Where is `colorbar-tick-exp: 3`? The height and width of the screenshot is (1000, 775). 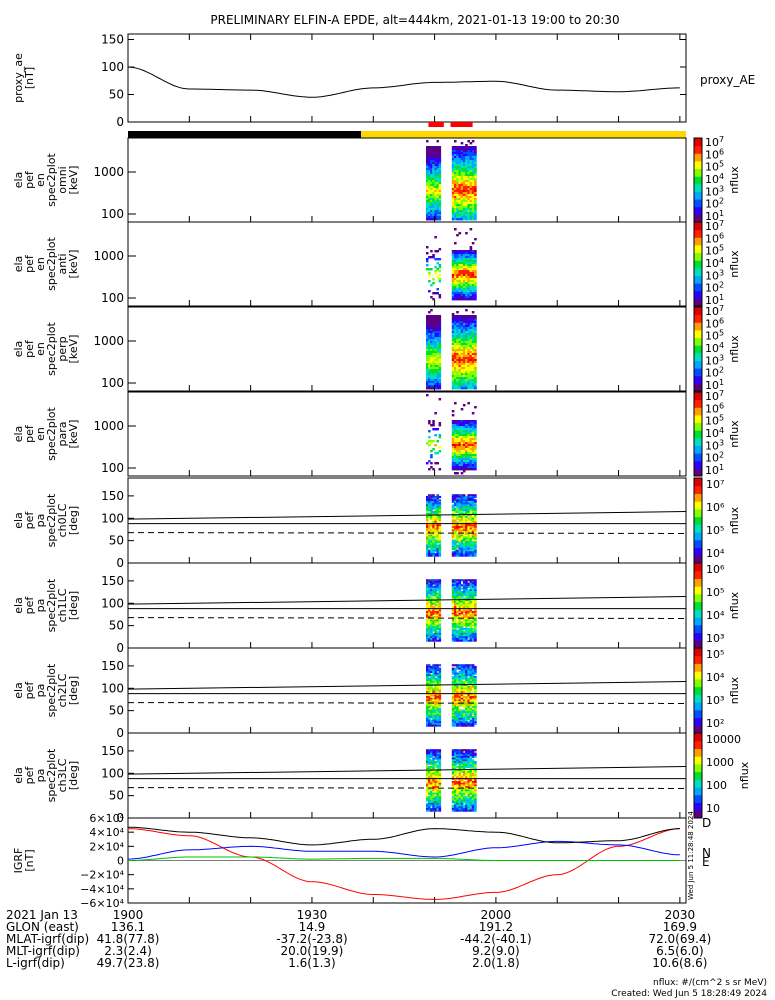
colorbar-tick-exp: 3 is located at coordinates (721, 442).